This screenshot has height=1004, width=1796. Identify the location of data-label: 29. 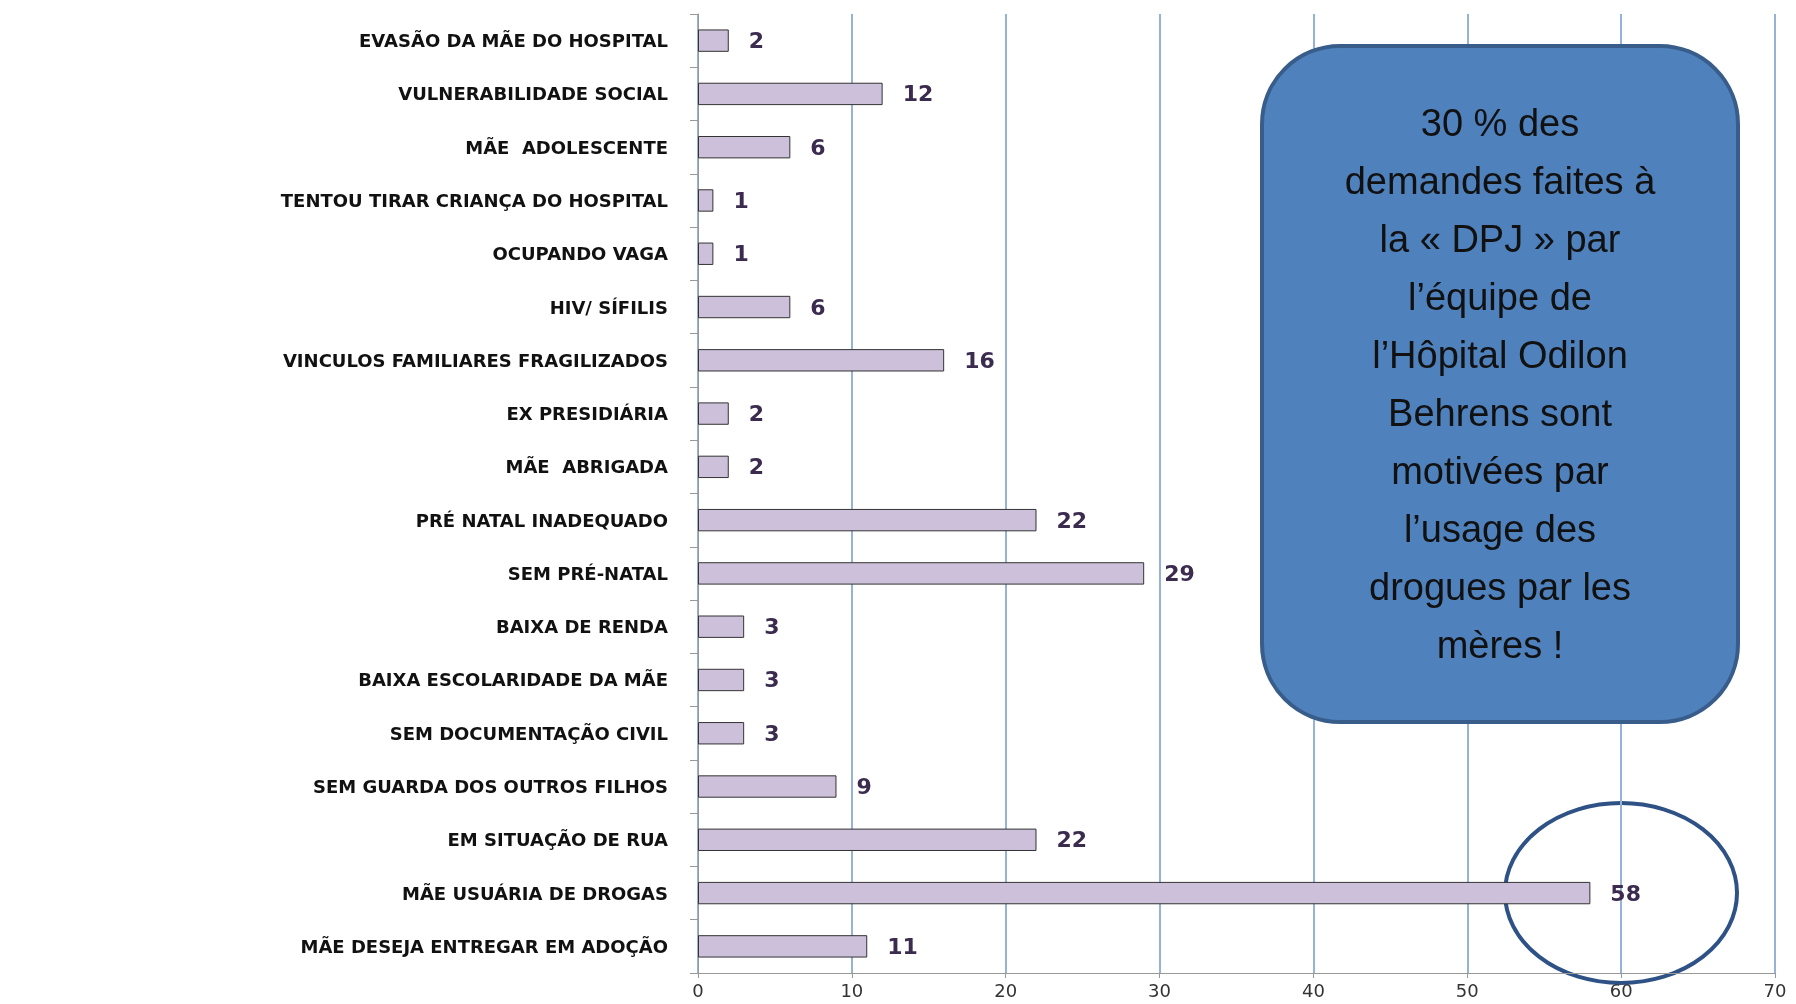
(1179, 573).